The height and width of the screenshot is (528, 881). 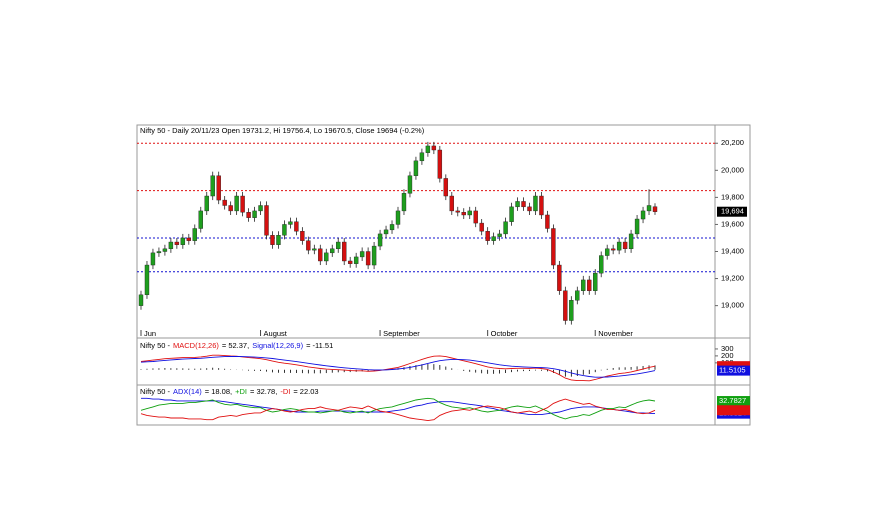 What do you see at coordinates (285, 391) in the screenshot?
I see `legend-name: -DI` at bounding box center [285, 391].